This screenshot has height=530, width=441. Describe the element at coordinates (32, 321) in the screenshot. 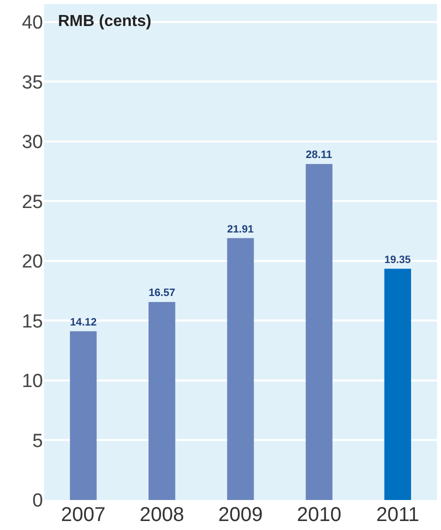

I see `y-tick-label: 15` at that location.